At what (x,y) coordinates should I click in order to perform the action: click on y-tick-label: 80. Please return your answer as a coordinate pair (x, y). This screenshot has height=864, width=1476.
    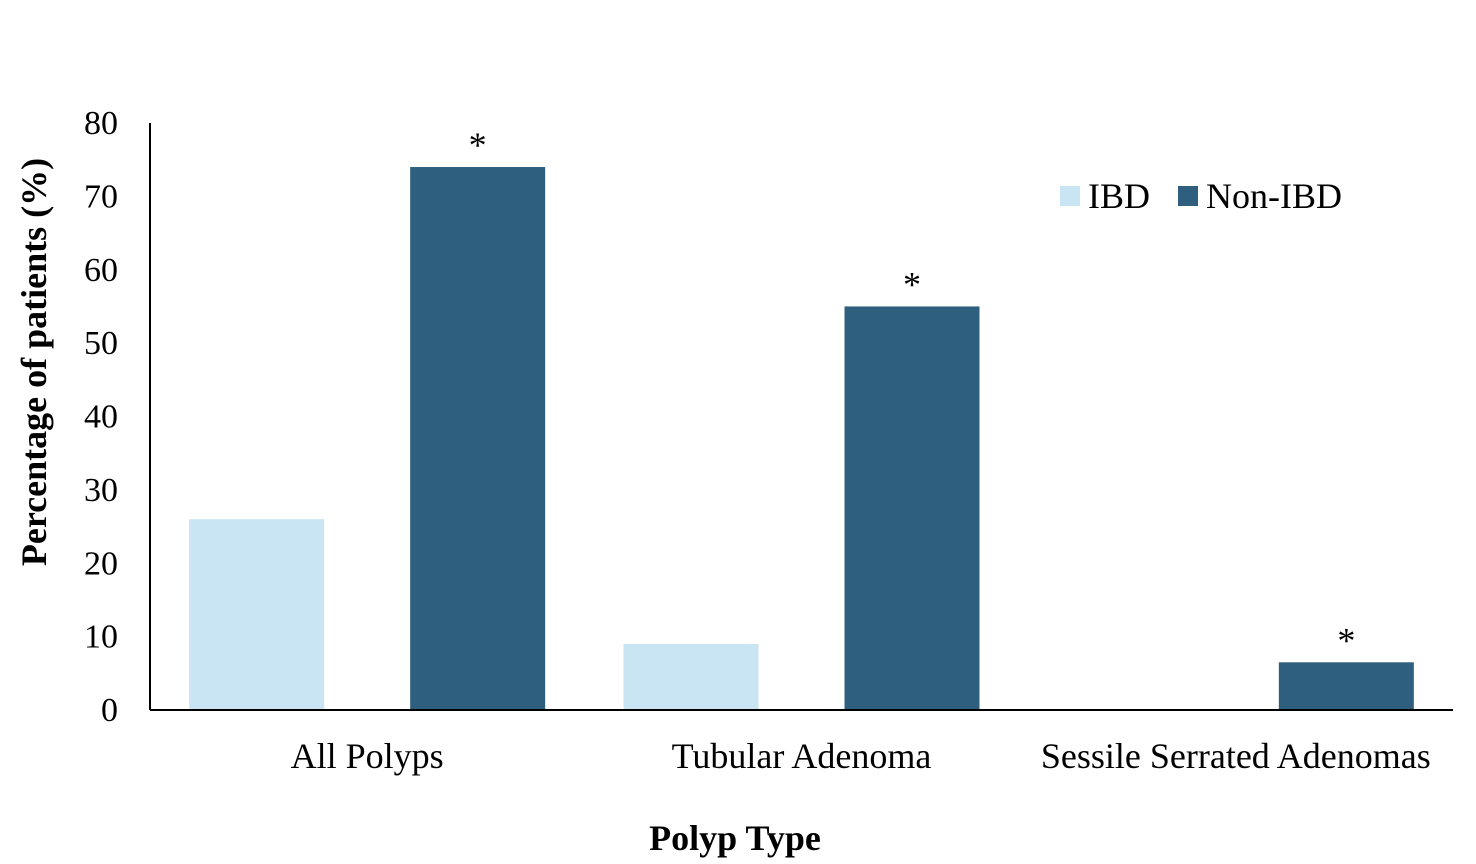
    Looking at the image, I should click on (101, 123).